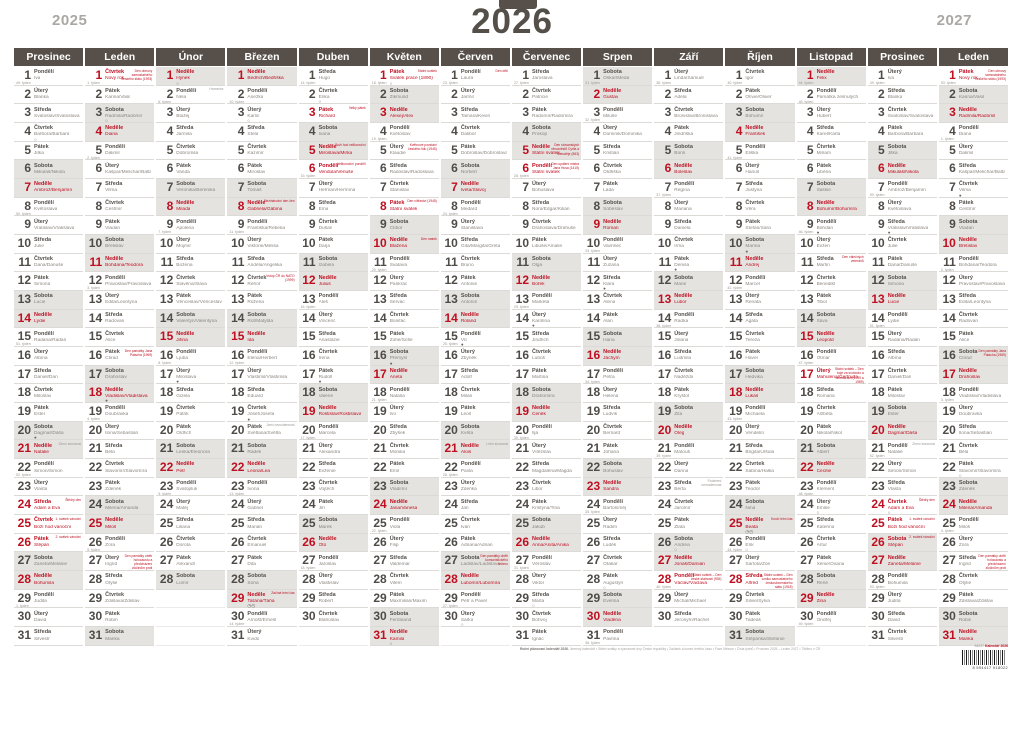 Image resolution: width=1024 pixels, height=745 pixels. I want to click on day-number: 15, so click(451, 336).